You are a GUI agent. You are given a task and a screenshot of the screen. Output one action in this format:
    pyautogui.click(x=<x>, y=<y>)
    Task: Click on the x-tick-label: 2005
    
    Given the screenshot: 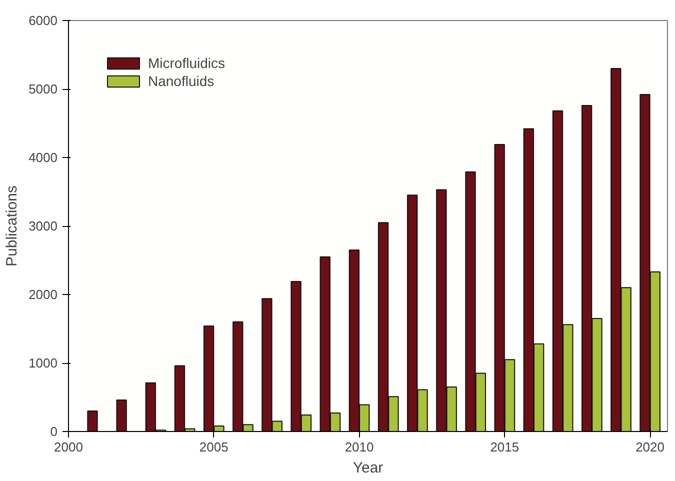 What is the action you would take?
    pyautogui.click(x=213, y=447)
    